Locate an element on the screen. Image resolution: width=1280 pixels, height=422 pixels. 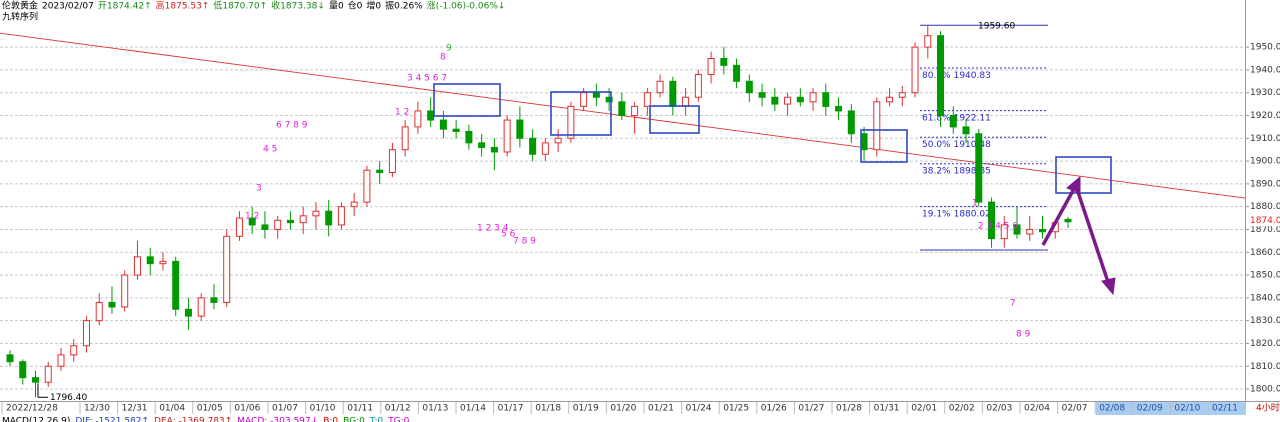
sequence-label: 1 2 is located at coordinates (252, 217).